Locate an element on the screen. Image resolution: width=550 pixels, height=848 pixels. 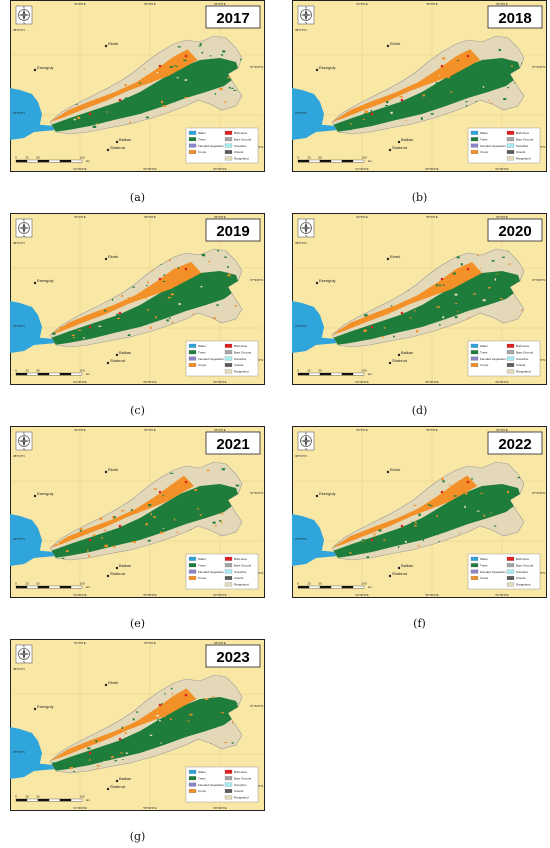
town-label: Shahrud is located at coordinates (117, 360).